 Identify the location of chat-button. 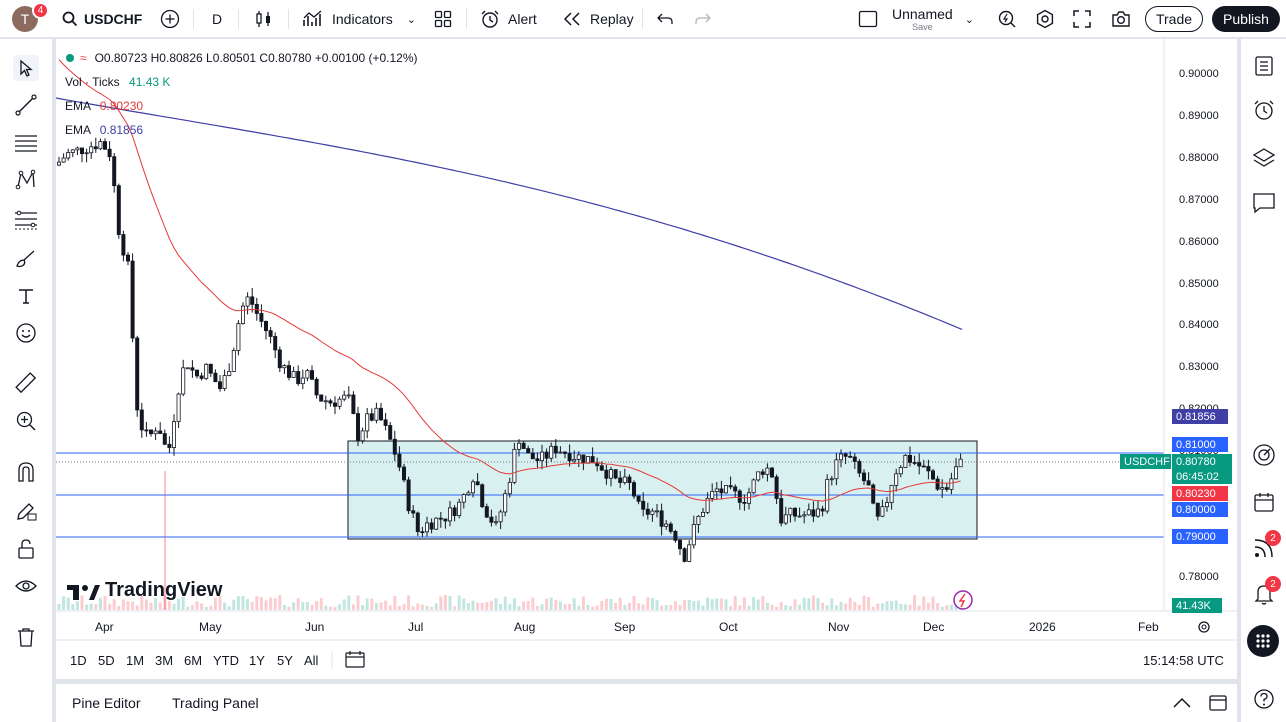
(1264, 203).